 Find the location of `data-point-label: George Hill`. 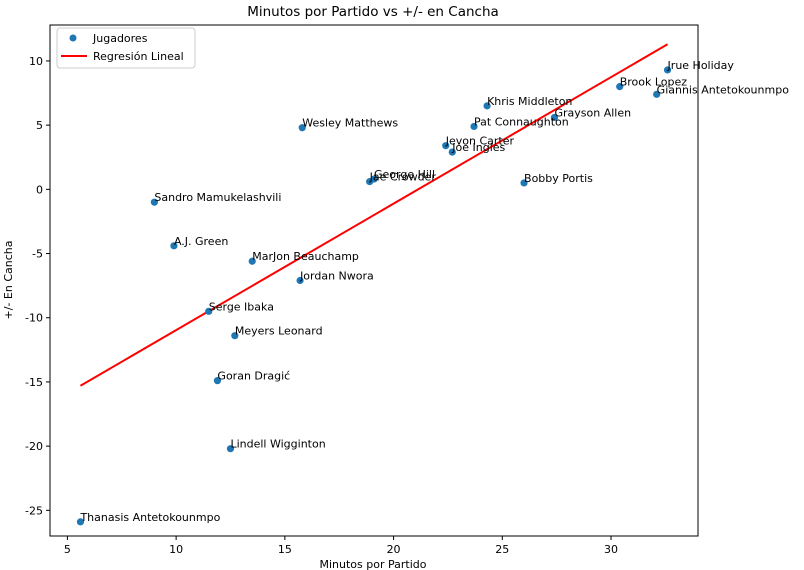

data-point-label: George Hill is located at coordinates (404, 174).